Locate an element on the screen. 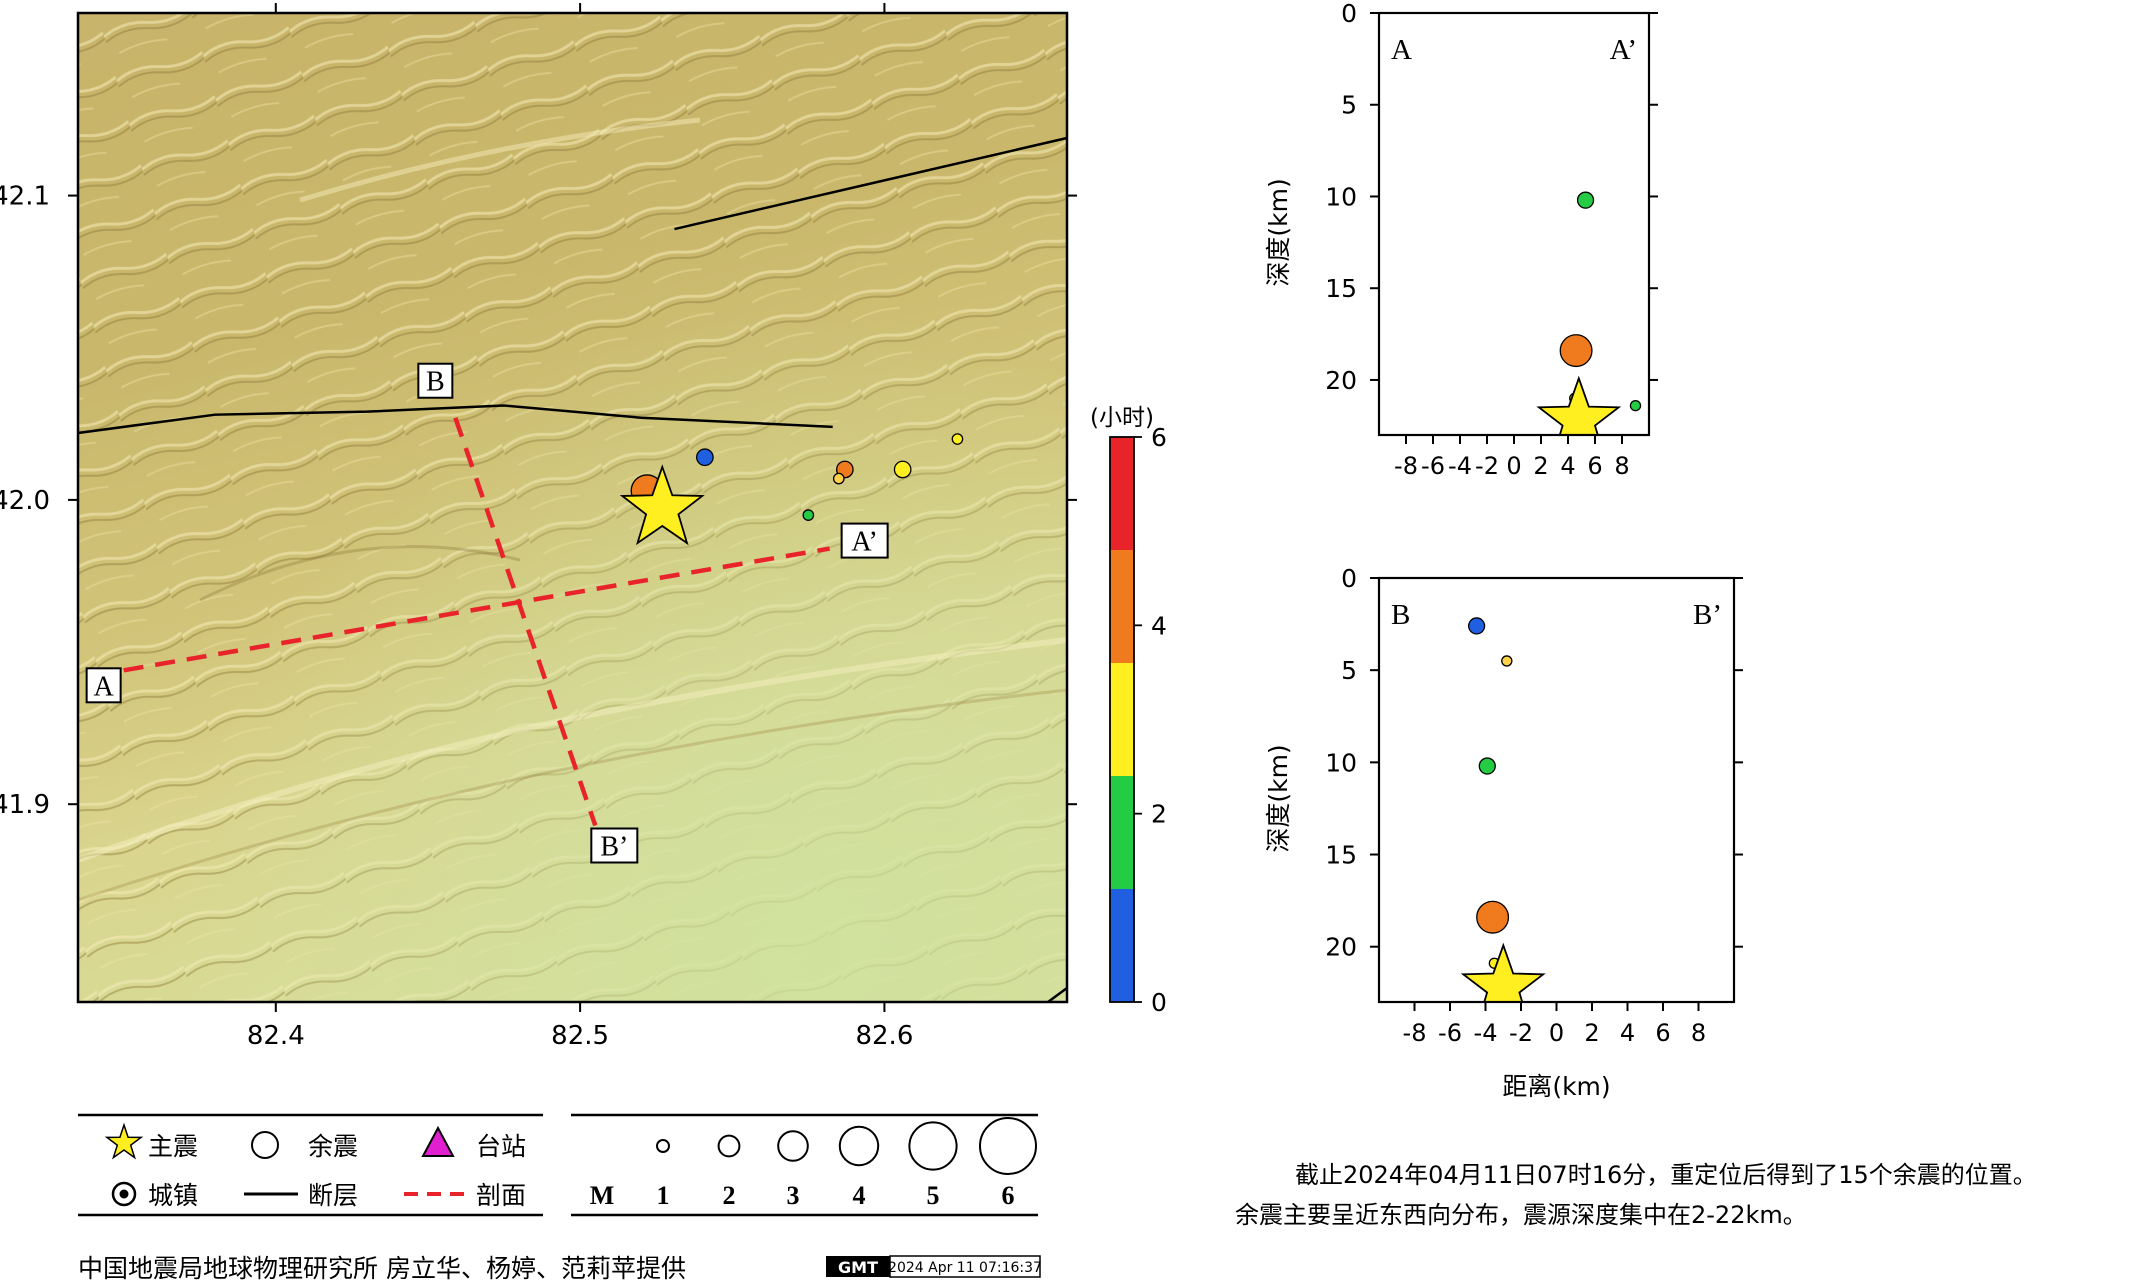 The width and height of the screenshot is (2145, 1280). profile-bb-x-tick-label: 8 is located at coordinates (1698, 1033).